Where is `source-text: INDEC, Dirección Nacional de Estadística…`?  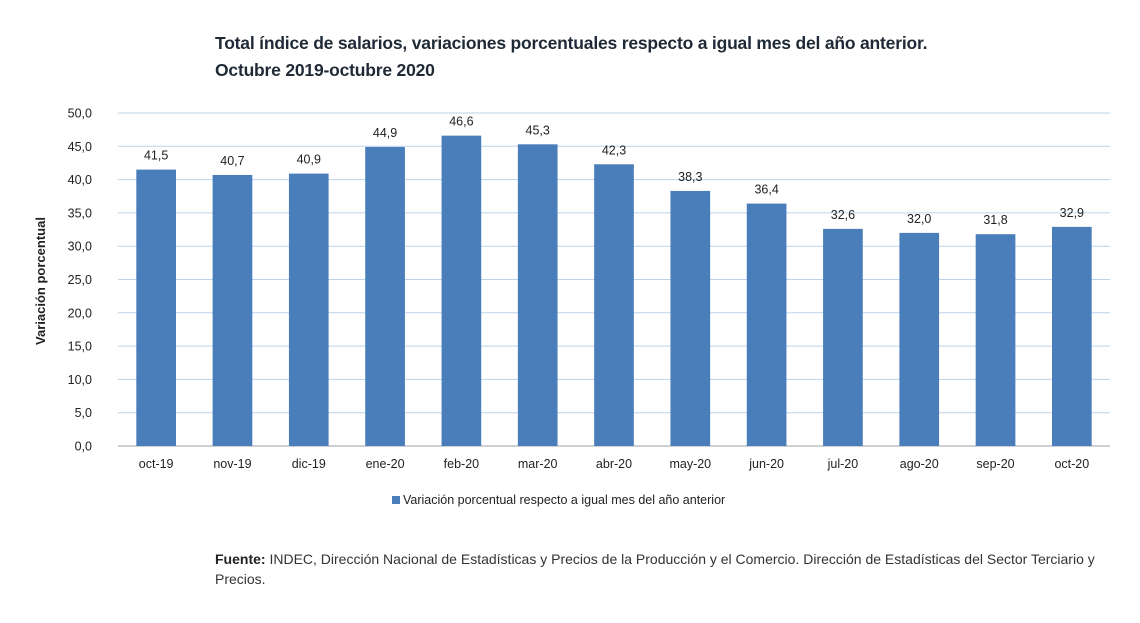
source-text: INDEC, Dirección Nacional de Estadística… is located at coordinates (655, 569).